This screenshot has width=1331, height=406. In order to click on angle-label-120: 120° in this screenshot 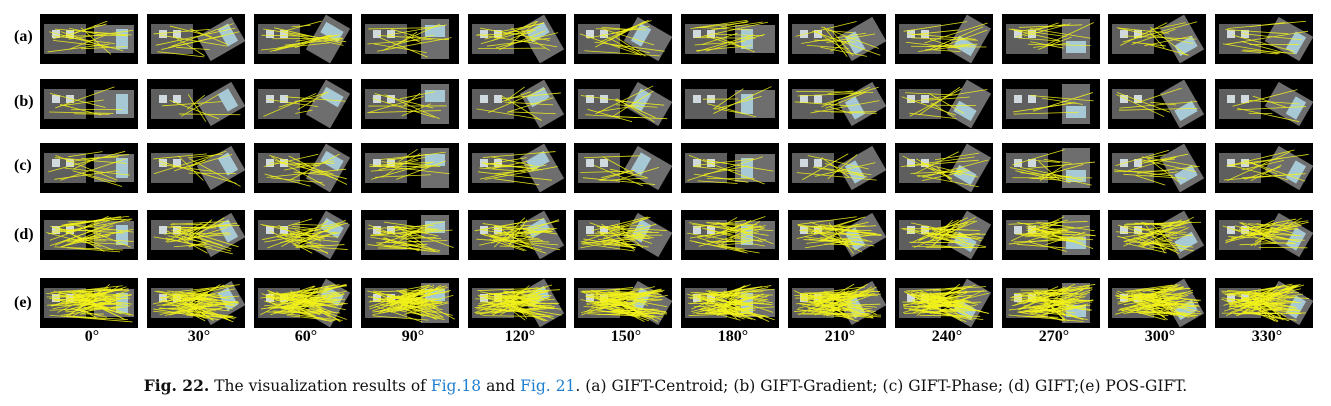, I will do `click(520, 336)`.